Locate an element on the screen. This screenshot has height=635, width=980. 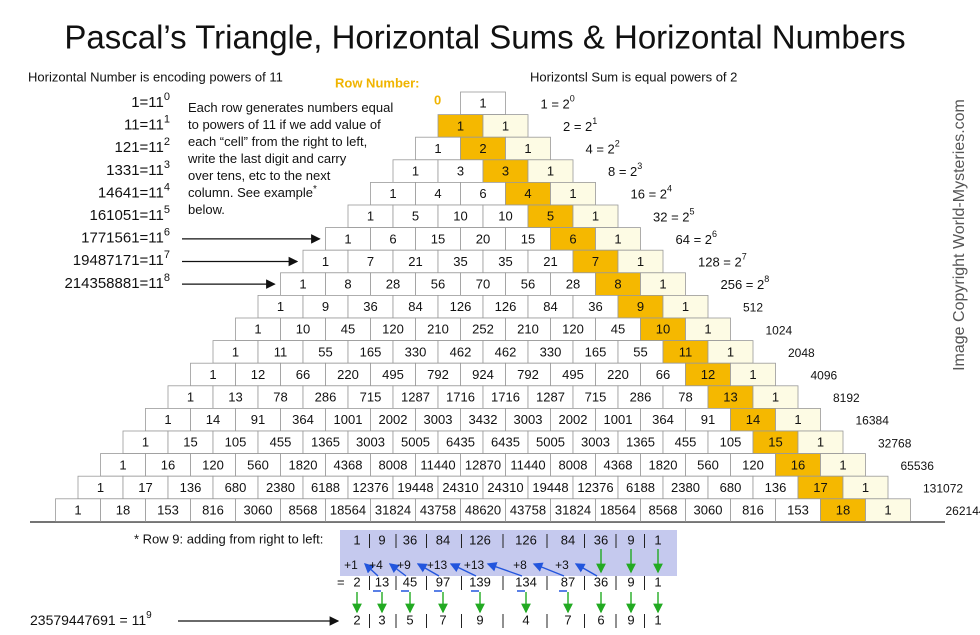
cell-value: 13 is located at coordinates (730, 397).